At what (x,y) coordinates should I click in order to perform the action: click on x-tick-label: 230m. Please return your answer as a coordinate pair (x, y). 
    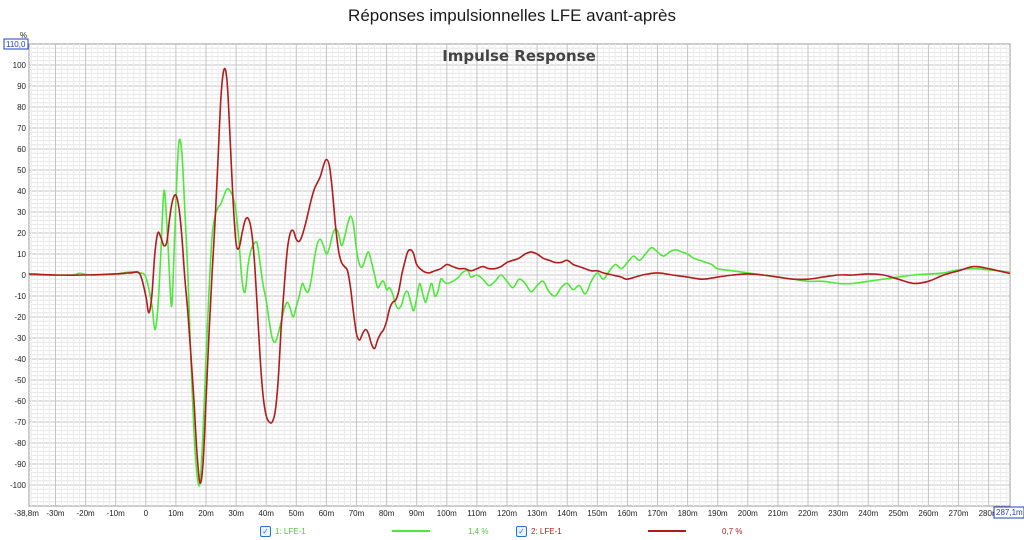
    Looking at the image, I should click on (838, 513).